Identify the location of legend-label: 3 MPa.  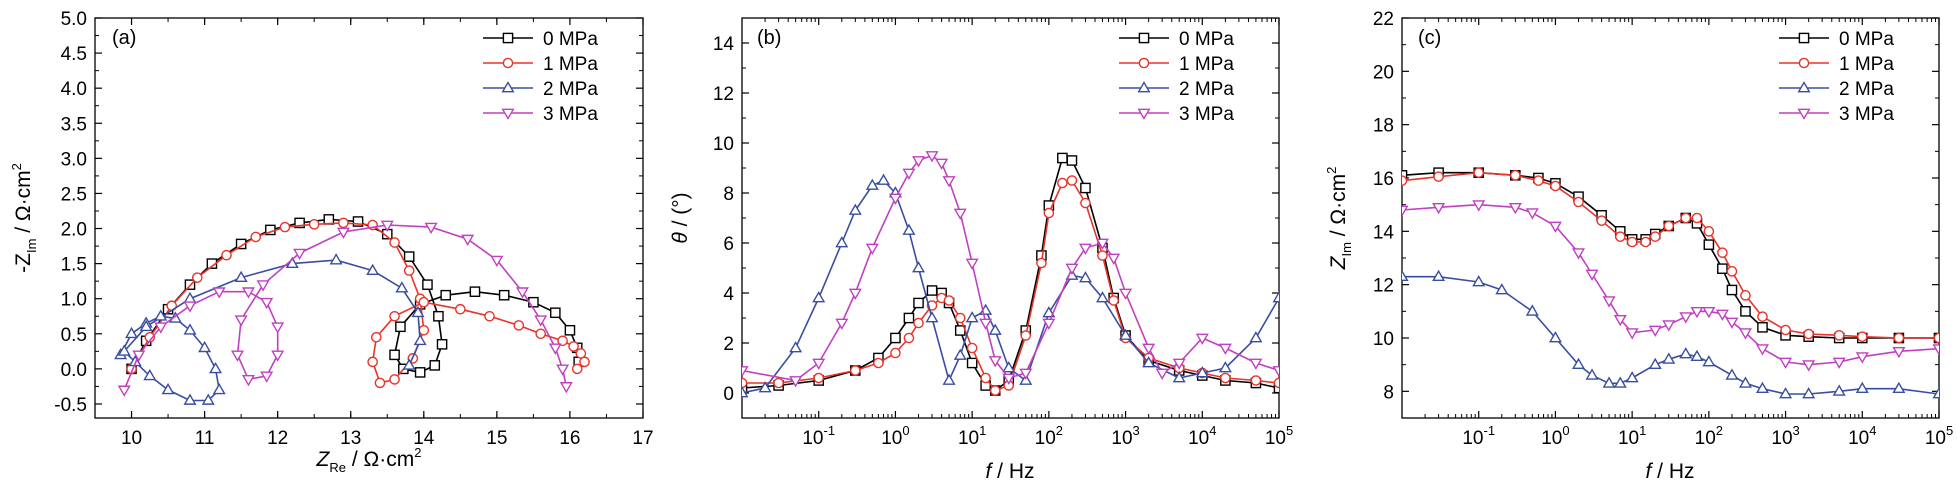
(1206, 114).